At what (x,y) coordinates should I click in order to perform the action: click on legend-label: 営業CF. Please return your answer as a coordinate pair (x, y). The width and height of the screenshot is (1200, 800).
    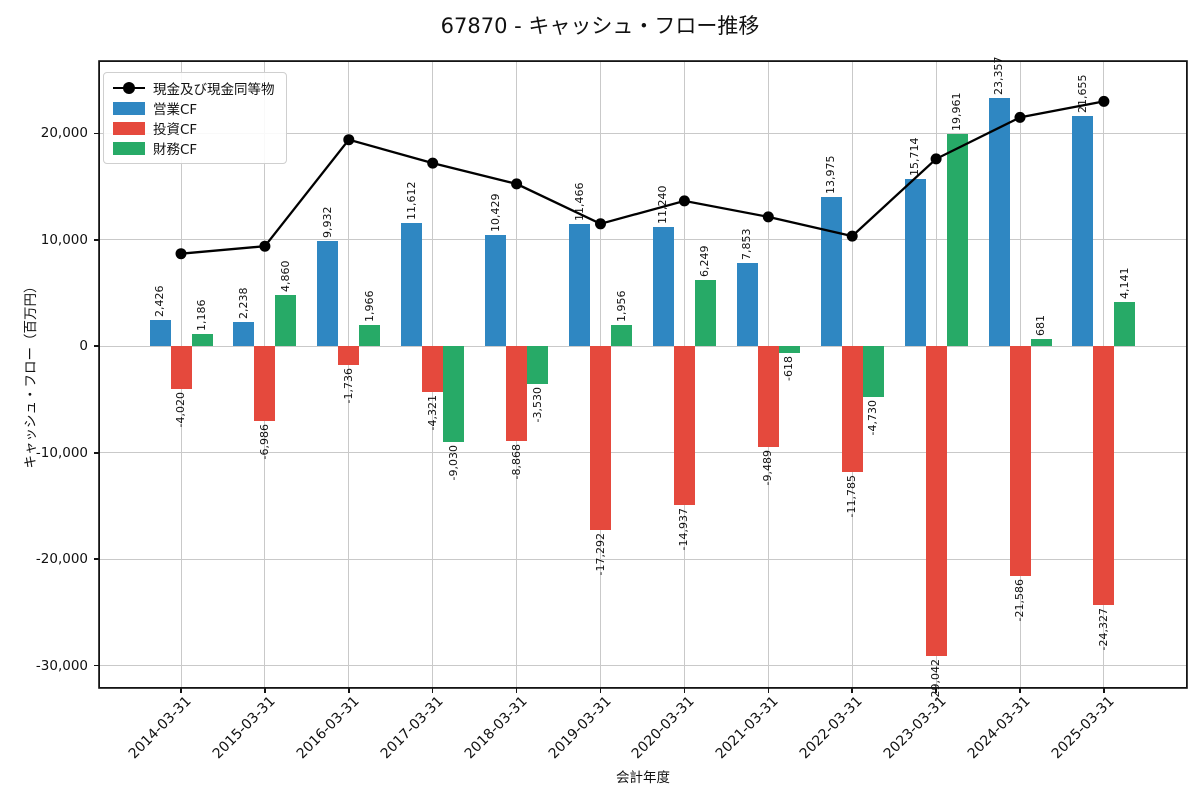
    Looking at the image, I should click on (175, 110).